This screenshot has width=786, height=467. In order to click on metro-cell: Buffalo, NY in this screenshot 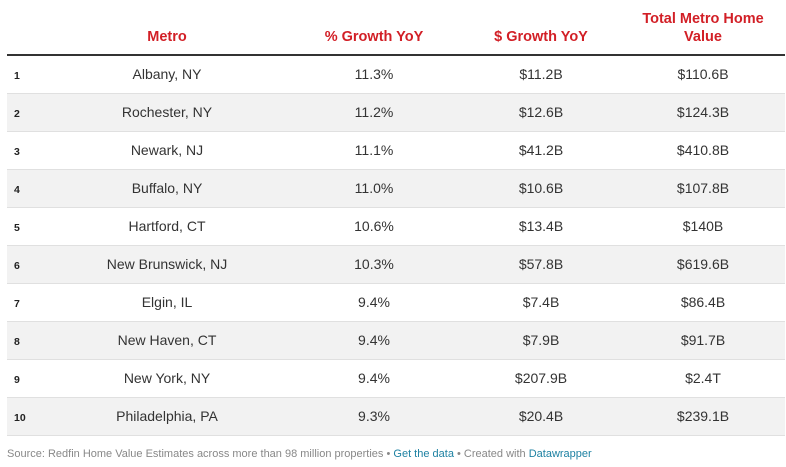, I will do `click(167, 188)`.